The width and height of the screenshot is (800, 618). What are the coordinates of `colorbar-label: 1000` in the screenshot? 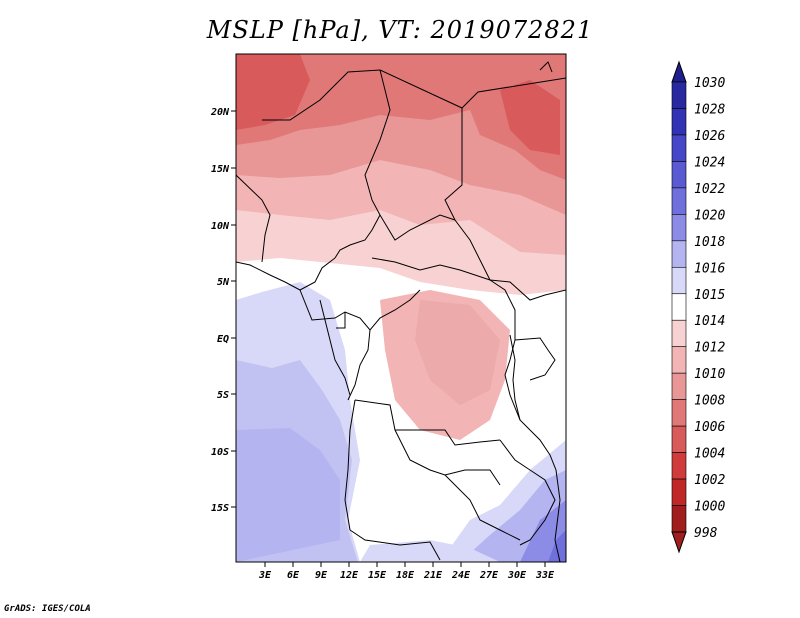 It's located at (709, 507).